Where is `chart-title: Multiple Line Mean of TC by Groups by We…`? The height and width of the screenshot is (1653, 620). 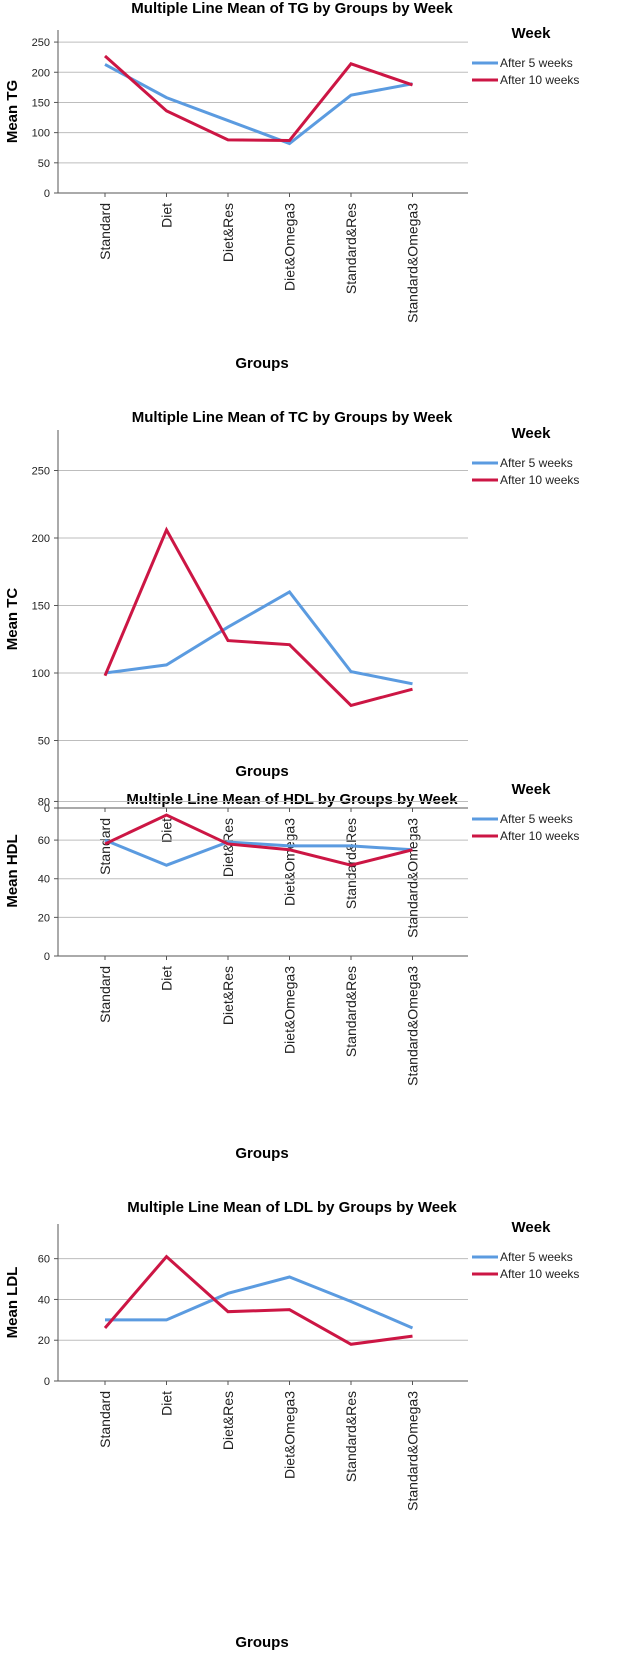
chart-title: Multiple Line Mean of TC by Groups by We… is located at coordinates (292, 417).